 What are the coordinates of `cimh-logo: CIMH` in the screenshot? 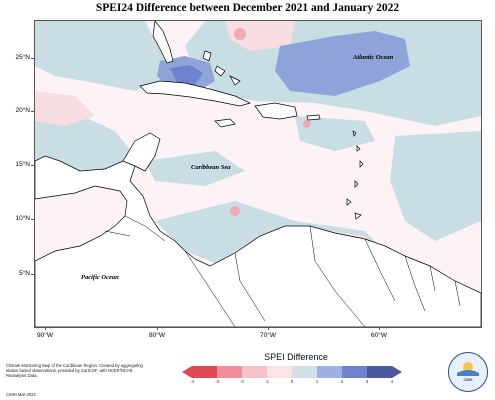 It's located at (468, 372).